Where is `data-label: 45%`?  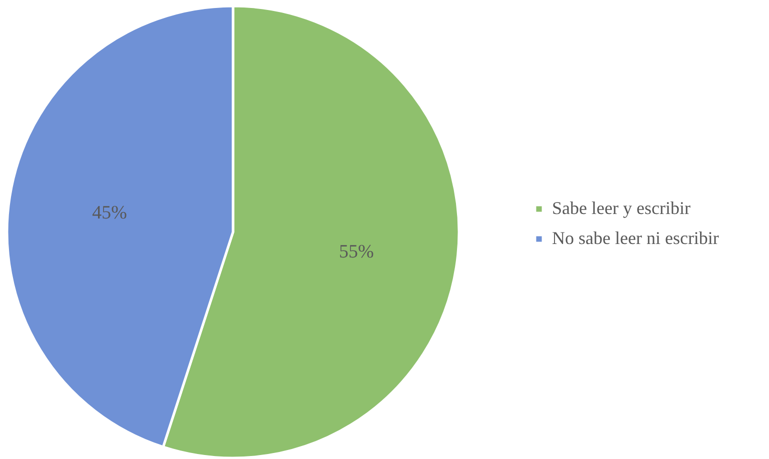
data-label: 45% is located at coordinates (110, 213).